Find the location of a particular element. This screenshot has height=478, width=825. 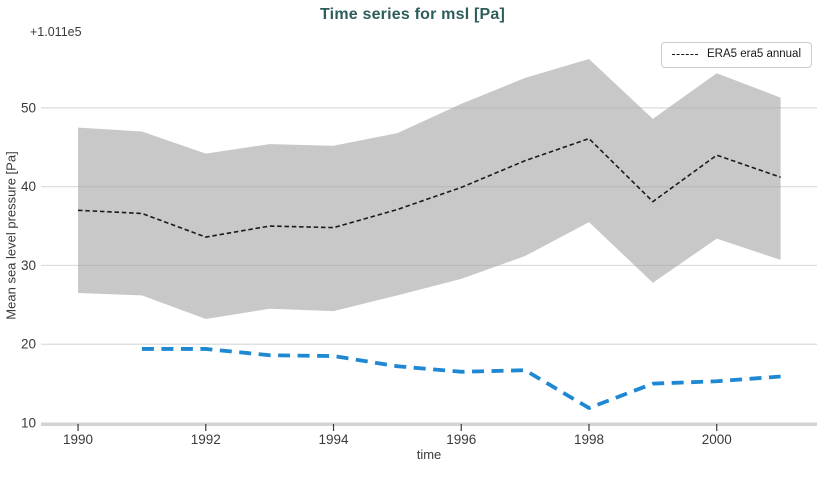

y-axis-offset-label: +1.011e5 is located at coordinates (56, 32).